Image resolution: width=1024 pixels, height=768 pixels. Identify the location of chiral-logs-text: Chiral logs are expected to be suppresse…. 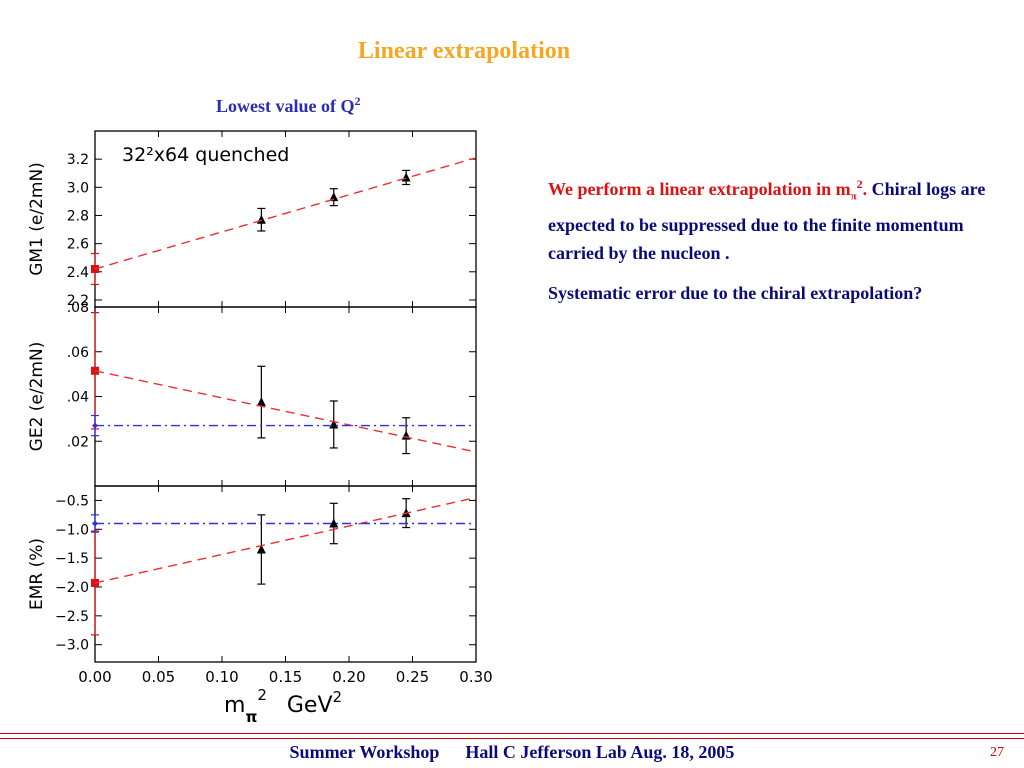
(767, 221).